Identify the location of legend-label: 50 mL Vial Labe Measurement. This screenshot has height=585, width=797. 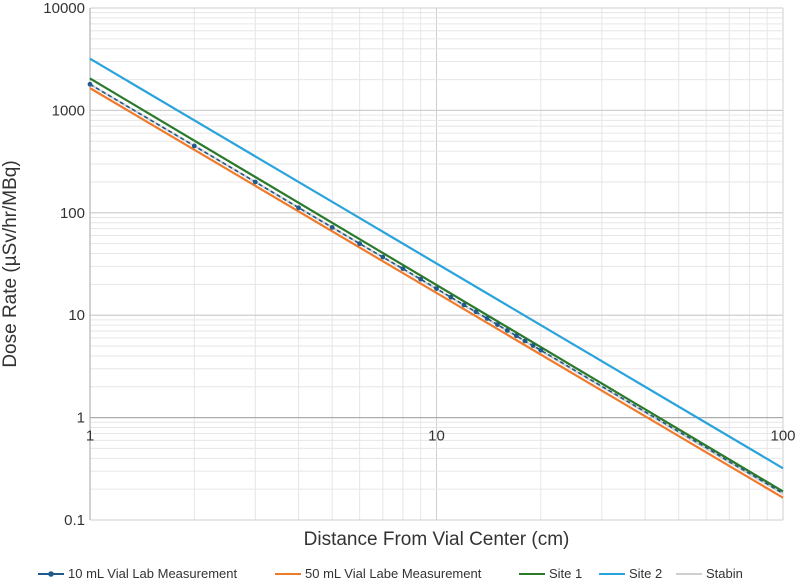
(393, 573).